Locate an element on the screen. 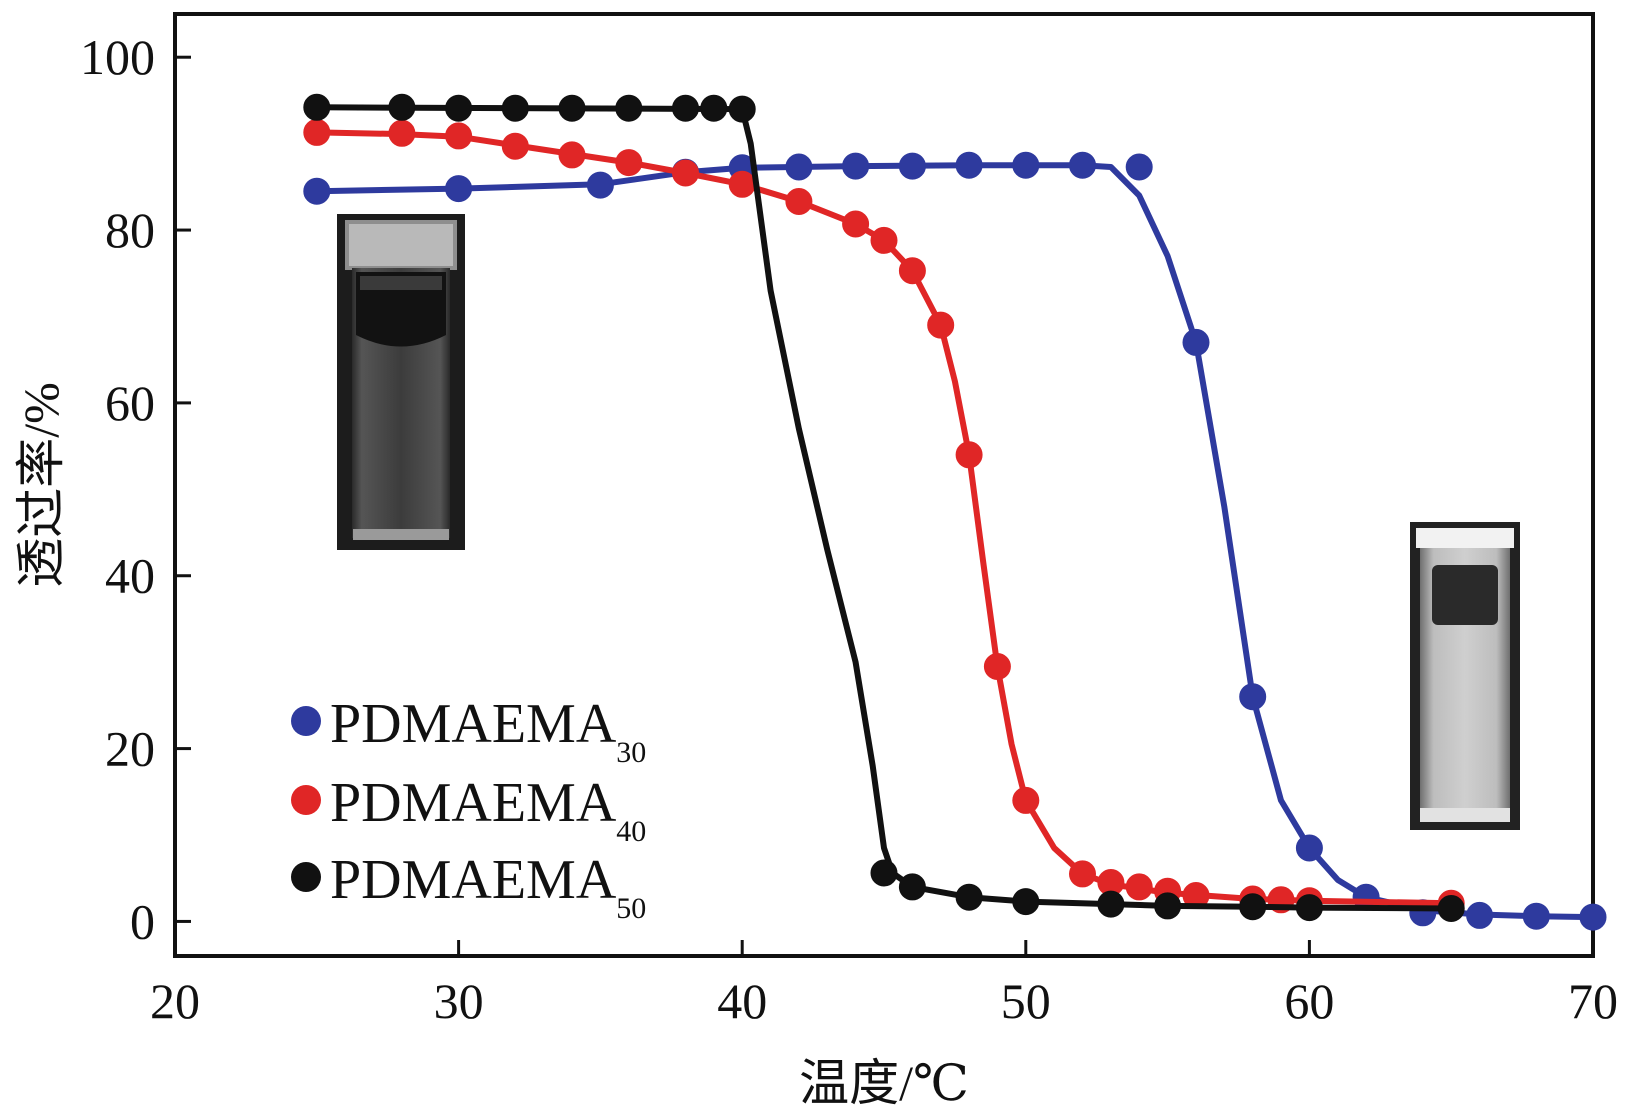 The image size is (1639, 1119). legend-item-pdmaema50: PDMAEMA50 is located at coordinates (468, 887).